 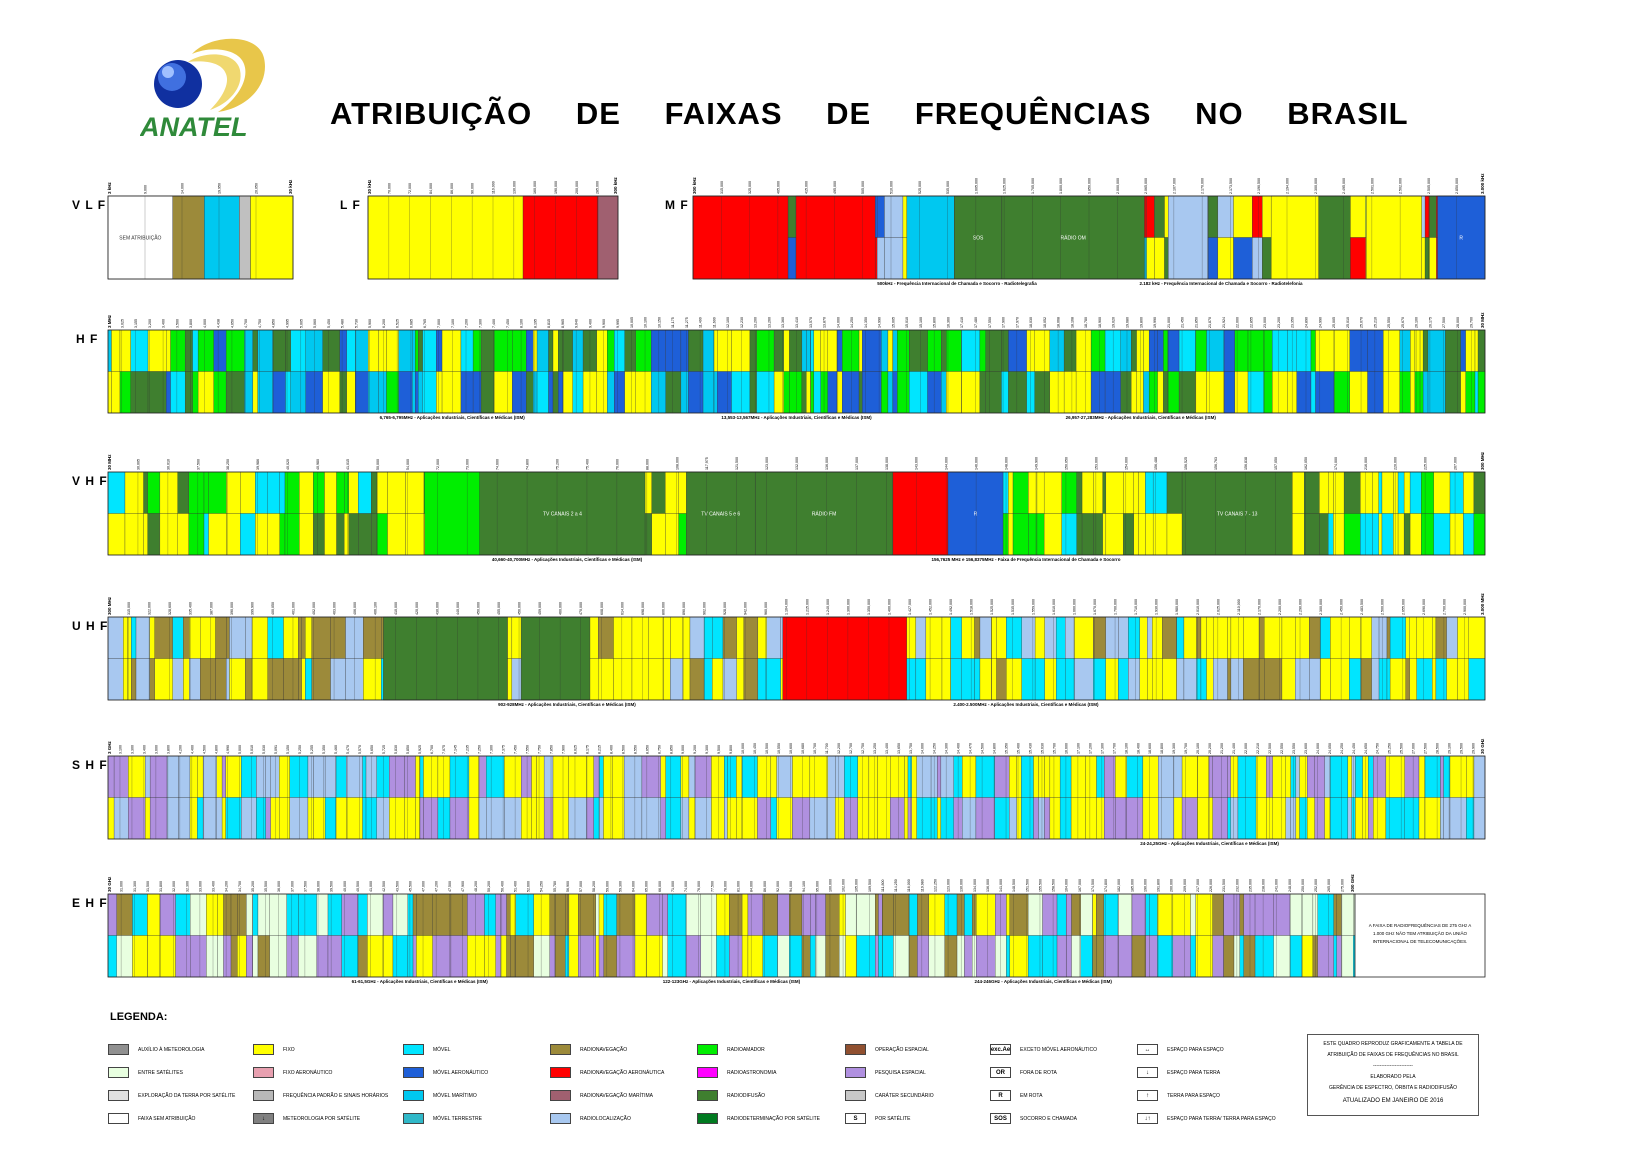 What do you see at coordinates (647, 464) in the screenshot?
I see `tick-label: 88,000` at bounding box center [647, 464].